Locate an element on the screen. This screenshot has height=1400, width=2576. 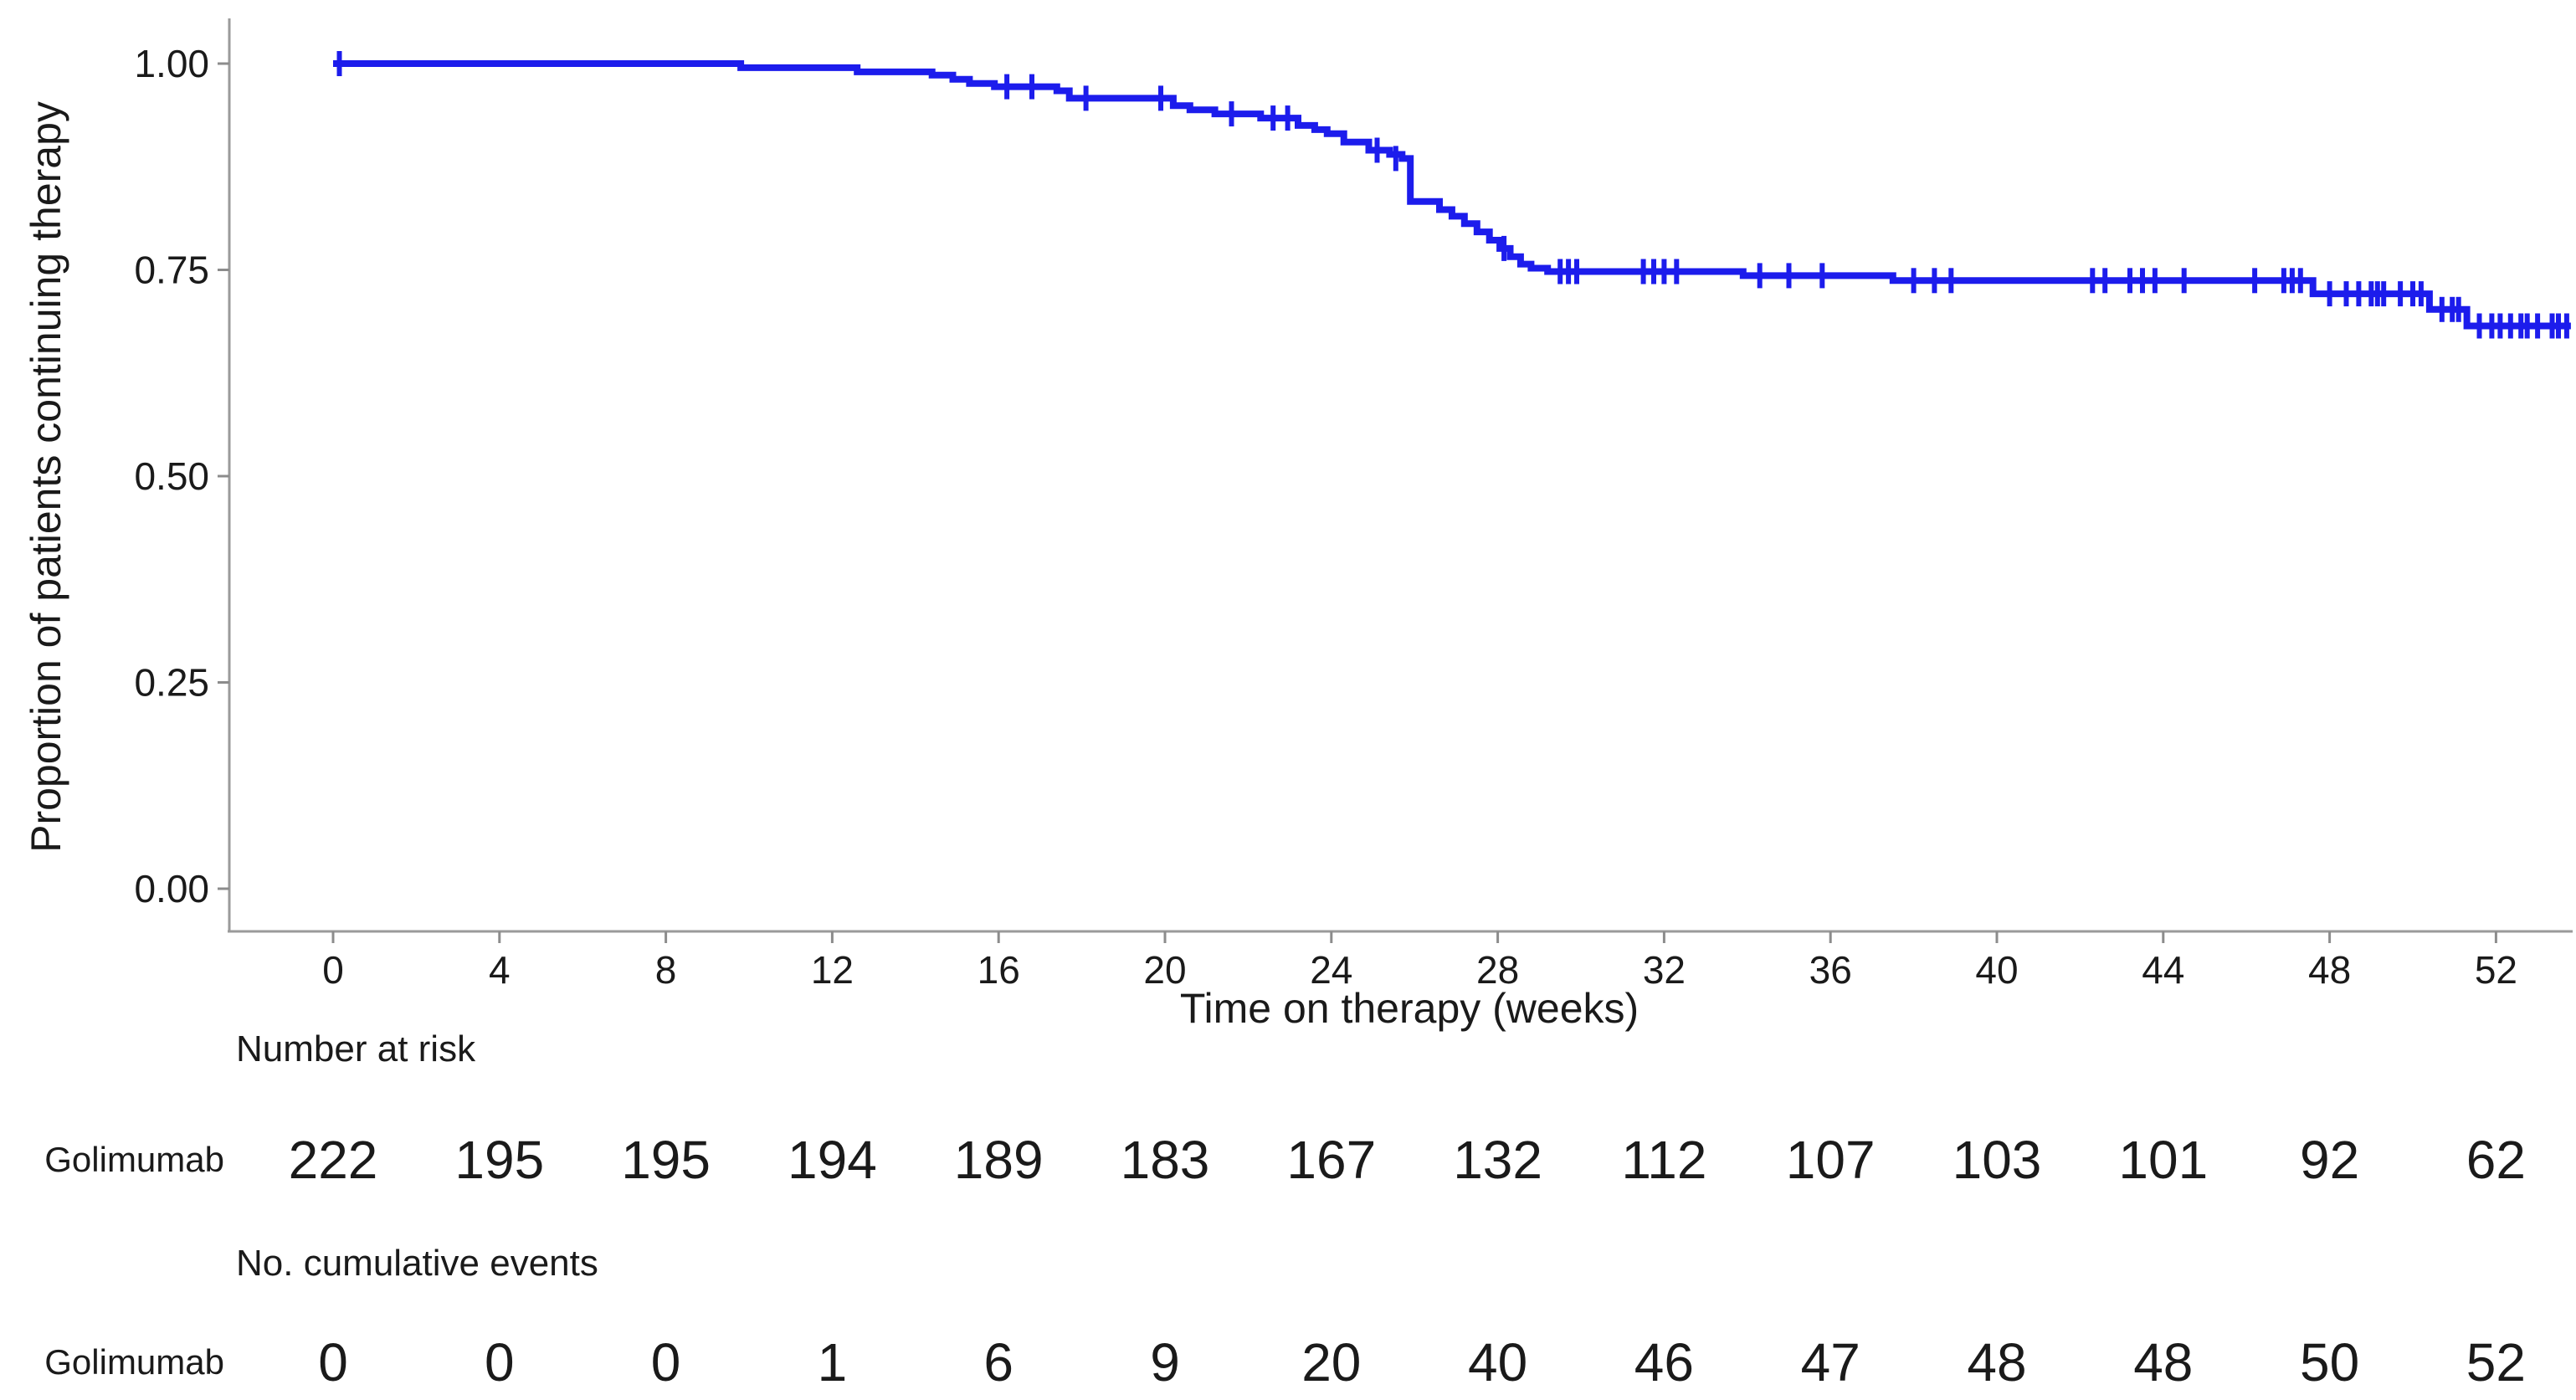
x-tick-label: 28 is located at coordinates (1497, 970).